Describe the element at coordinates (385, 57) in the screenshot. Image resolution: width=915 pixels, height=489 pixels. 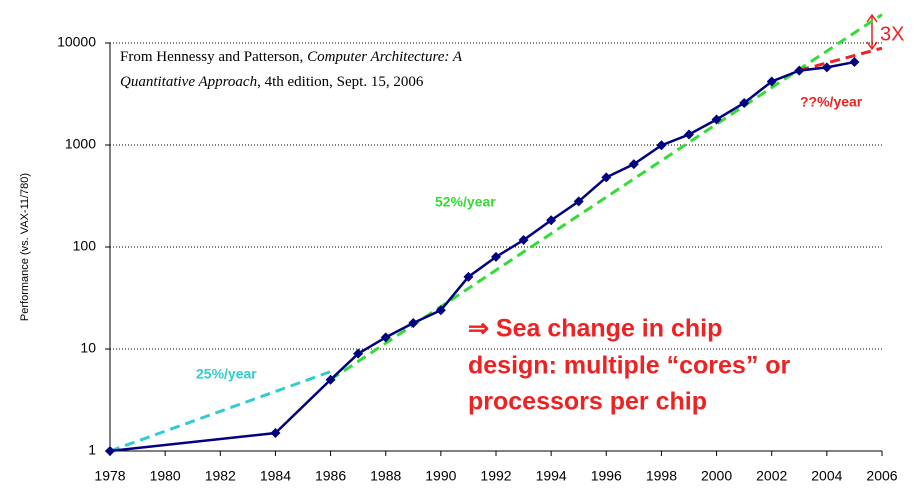
I see `source-text: Computer Architecture: A` at that location.